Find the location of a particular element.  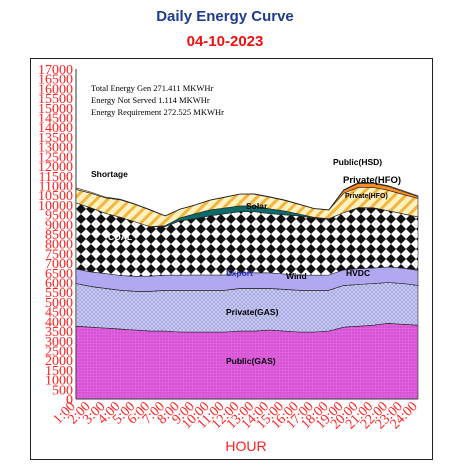

y-tick-label: 14500 is located at coordinates (55, 119).